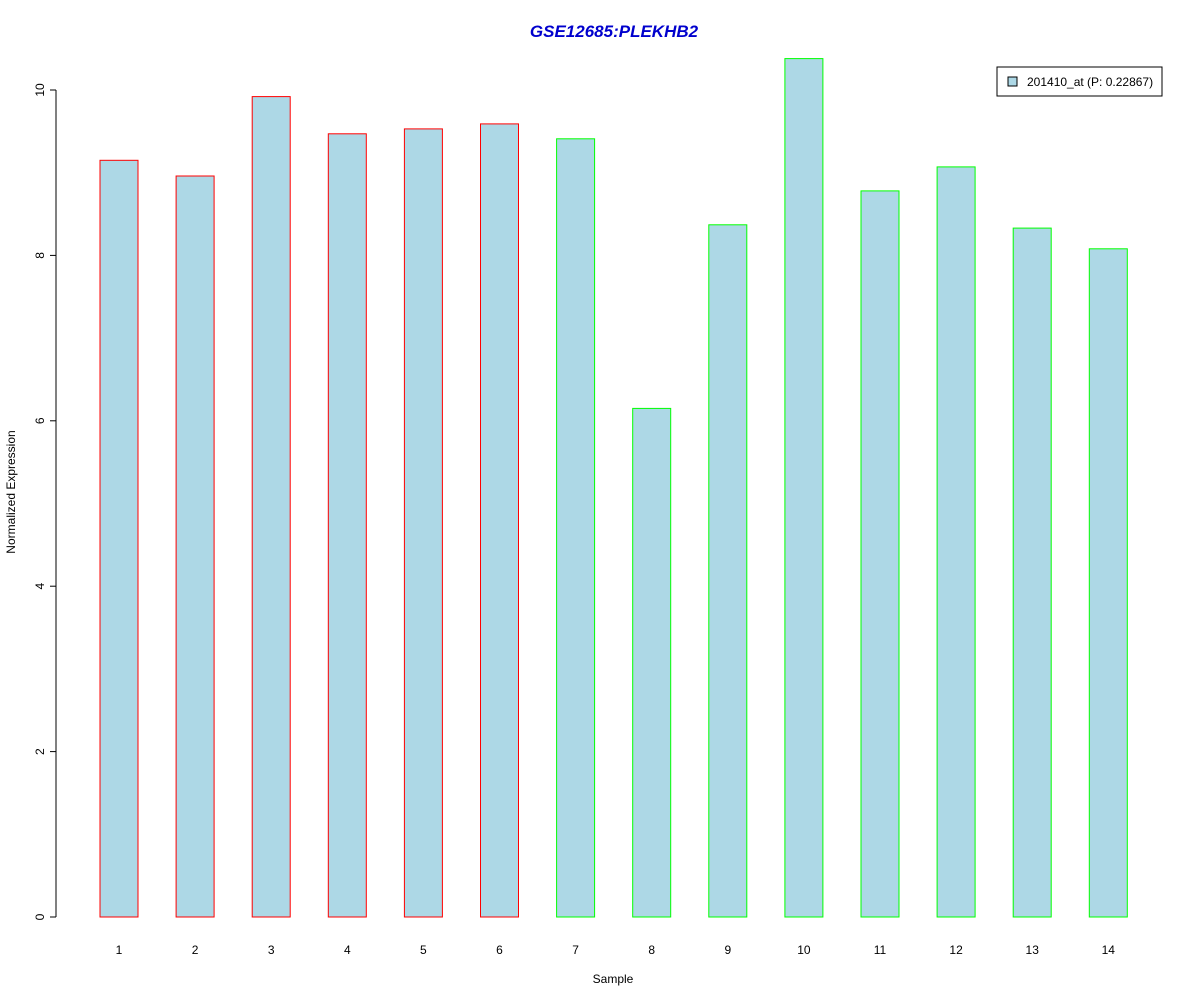  What do you see at coordinates (40, 420) in the screenshot?
I see `y-tick-label: 6` at bounding box center [40, 420].